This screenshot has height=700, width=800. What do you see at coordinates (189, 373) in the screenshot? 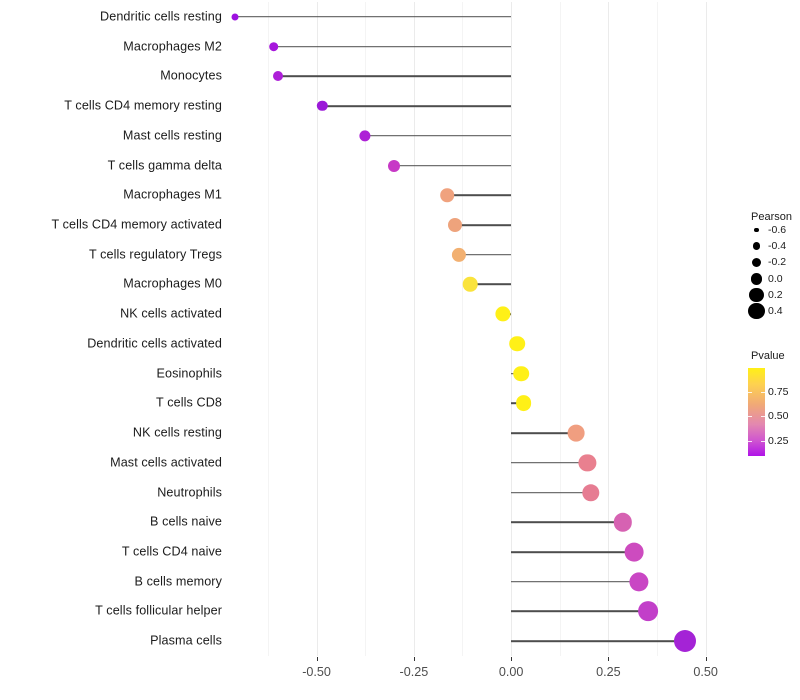
I see `y-axis-tick-label: Eosinophils` at bounding box center [189, 373].